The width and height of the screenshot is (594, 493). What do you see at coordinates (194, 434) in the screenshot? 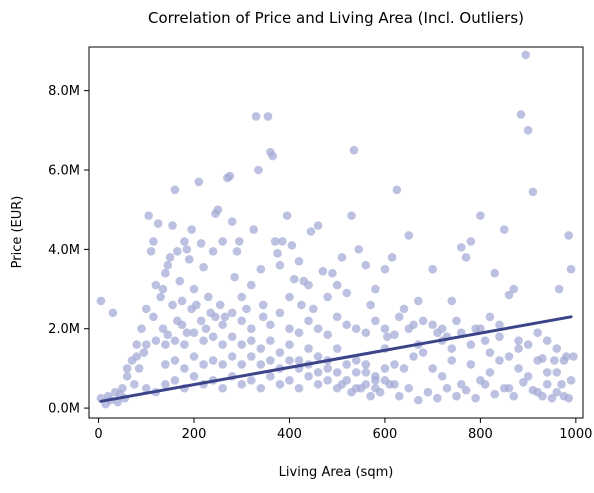
I see `x-tick-label: 200` at bounding box center [194, 434].